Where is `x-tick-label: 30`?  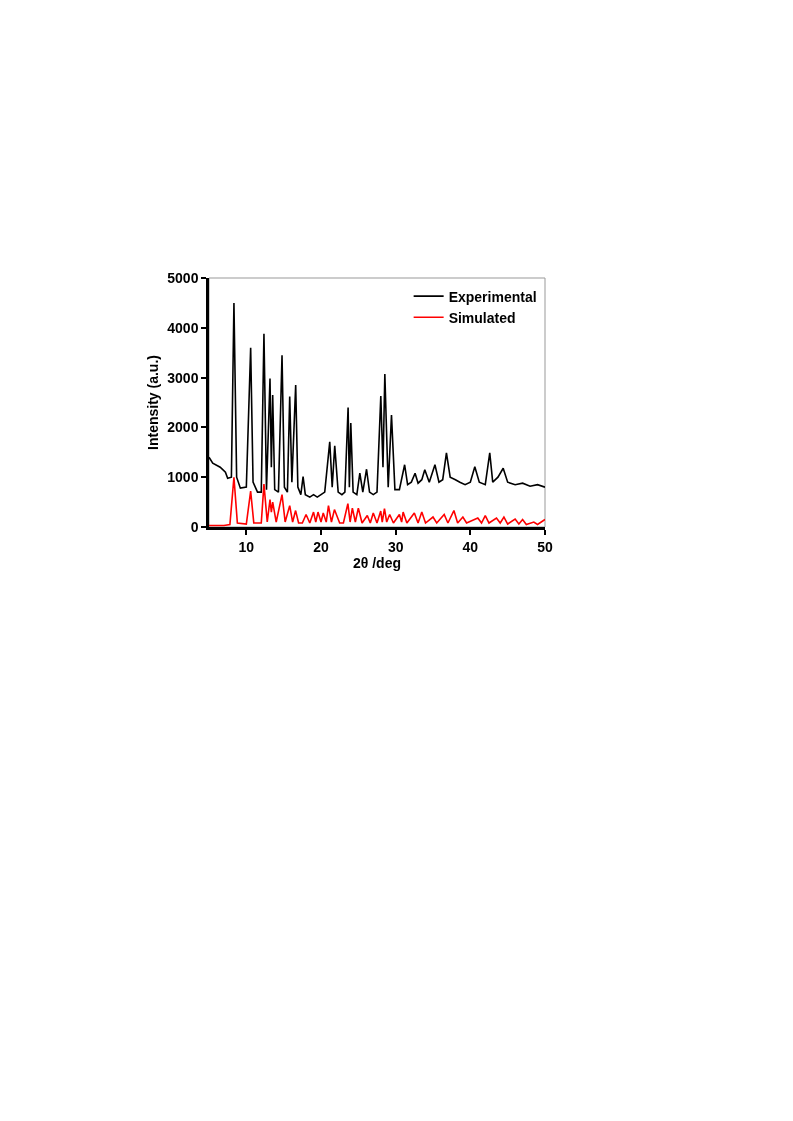 x-tick-label: 30 is located at coordinates (395, 546).